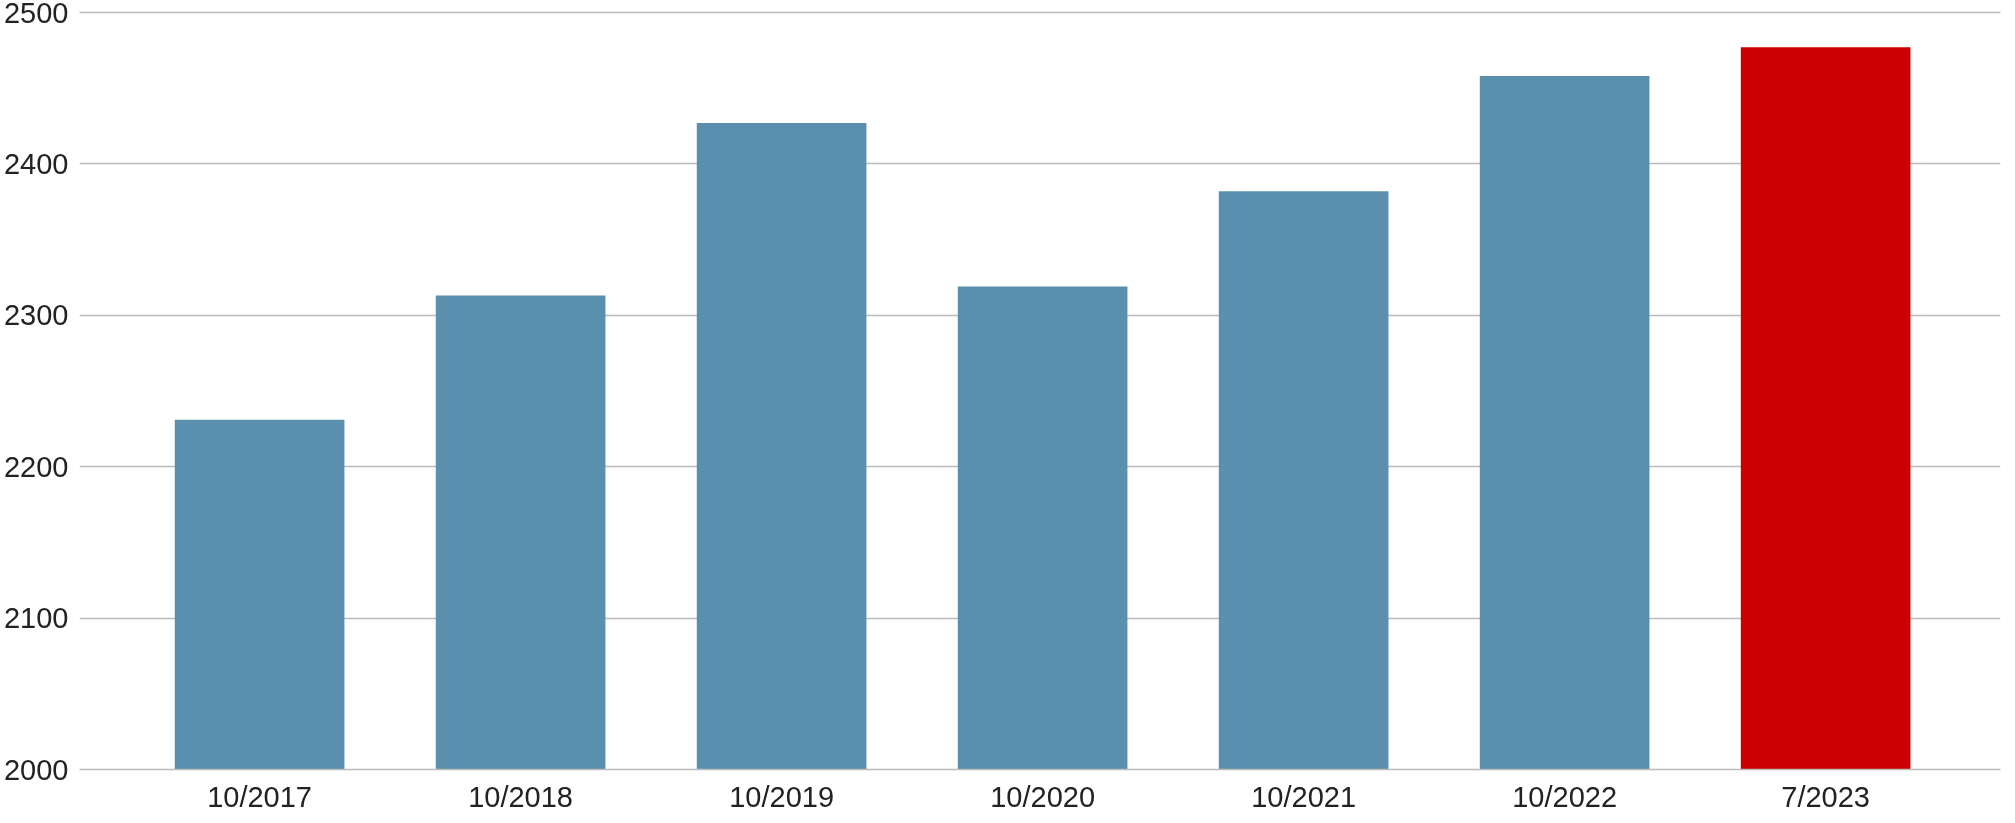 The width and height of the screenshot is (2015, 823). What do you see at coordinates (36, 466) in the screenshot?
I see `y-tick-label: 2200` at bounding box center [36, 466].